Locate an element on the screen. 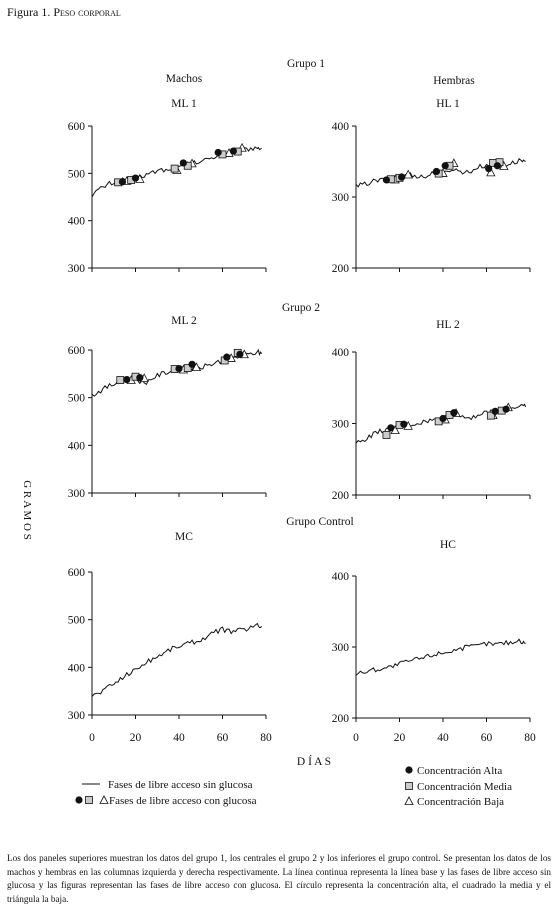  panel-1: HL 1 400 300 200 is located at coordinates (431, 186).